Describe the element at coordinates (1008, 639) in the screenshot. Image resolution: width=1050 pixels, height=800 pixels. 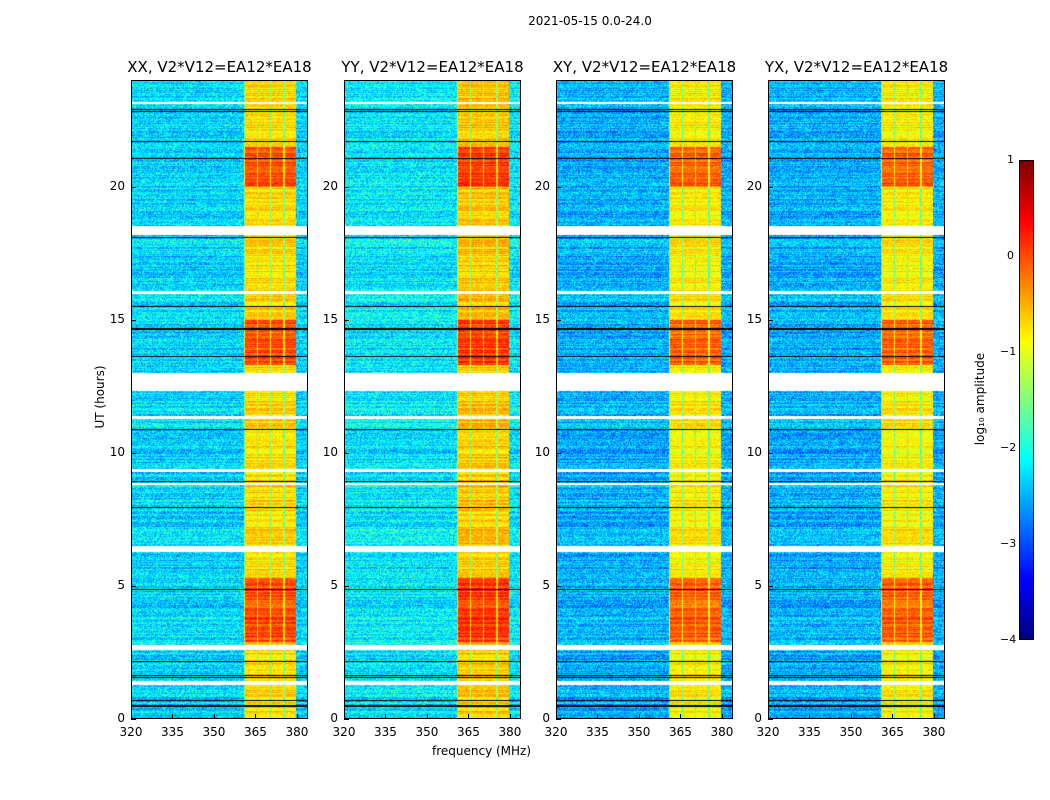
I see `colorbar-tick-label: −4` at that location.